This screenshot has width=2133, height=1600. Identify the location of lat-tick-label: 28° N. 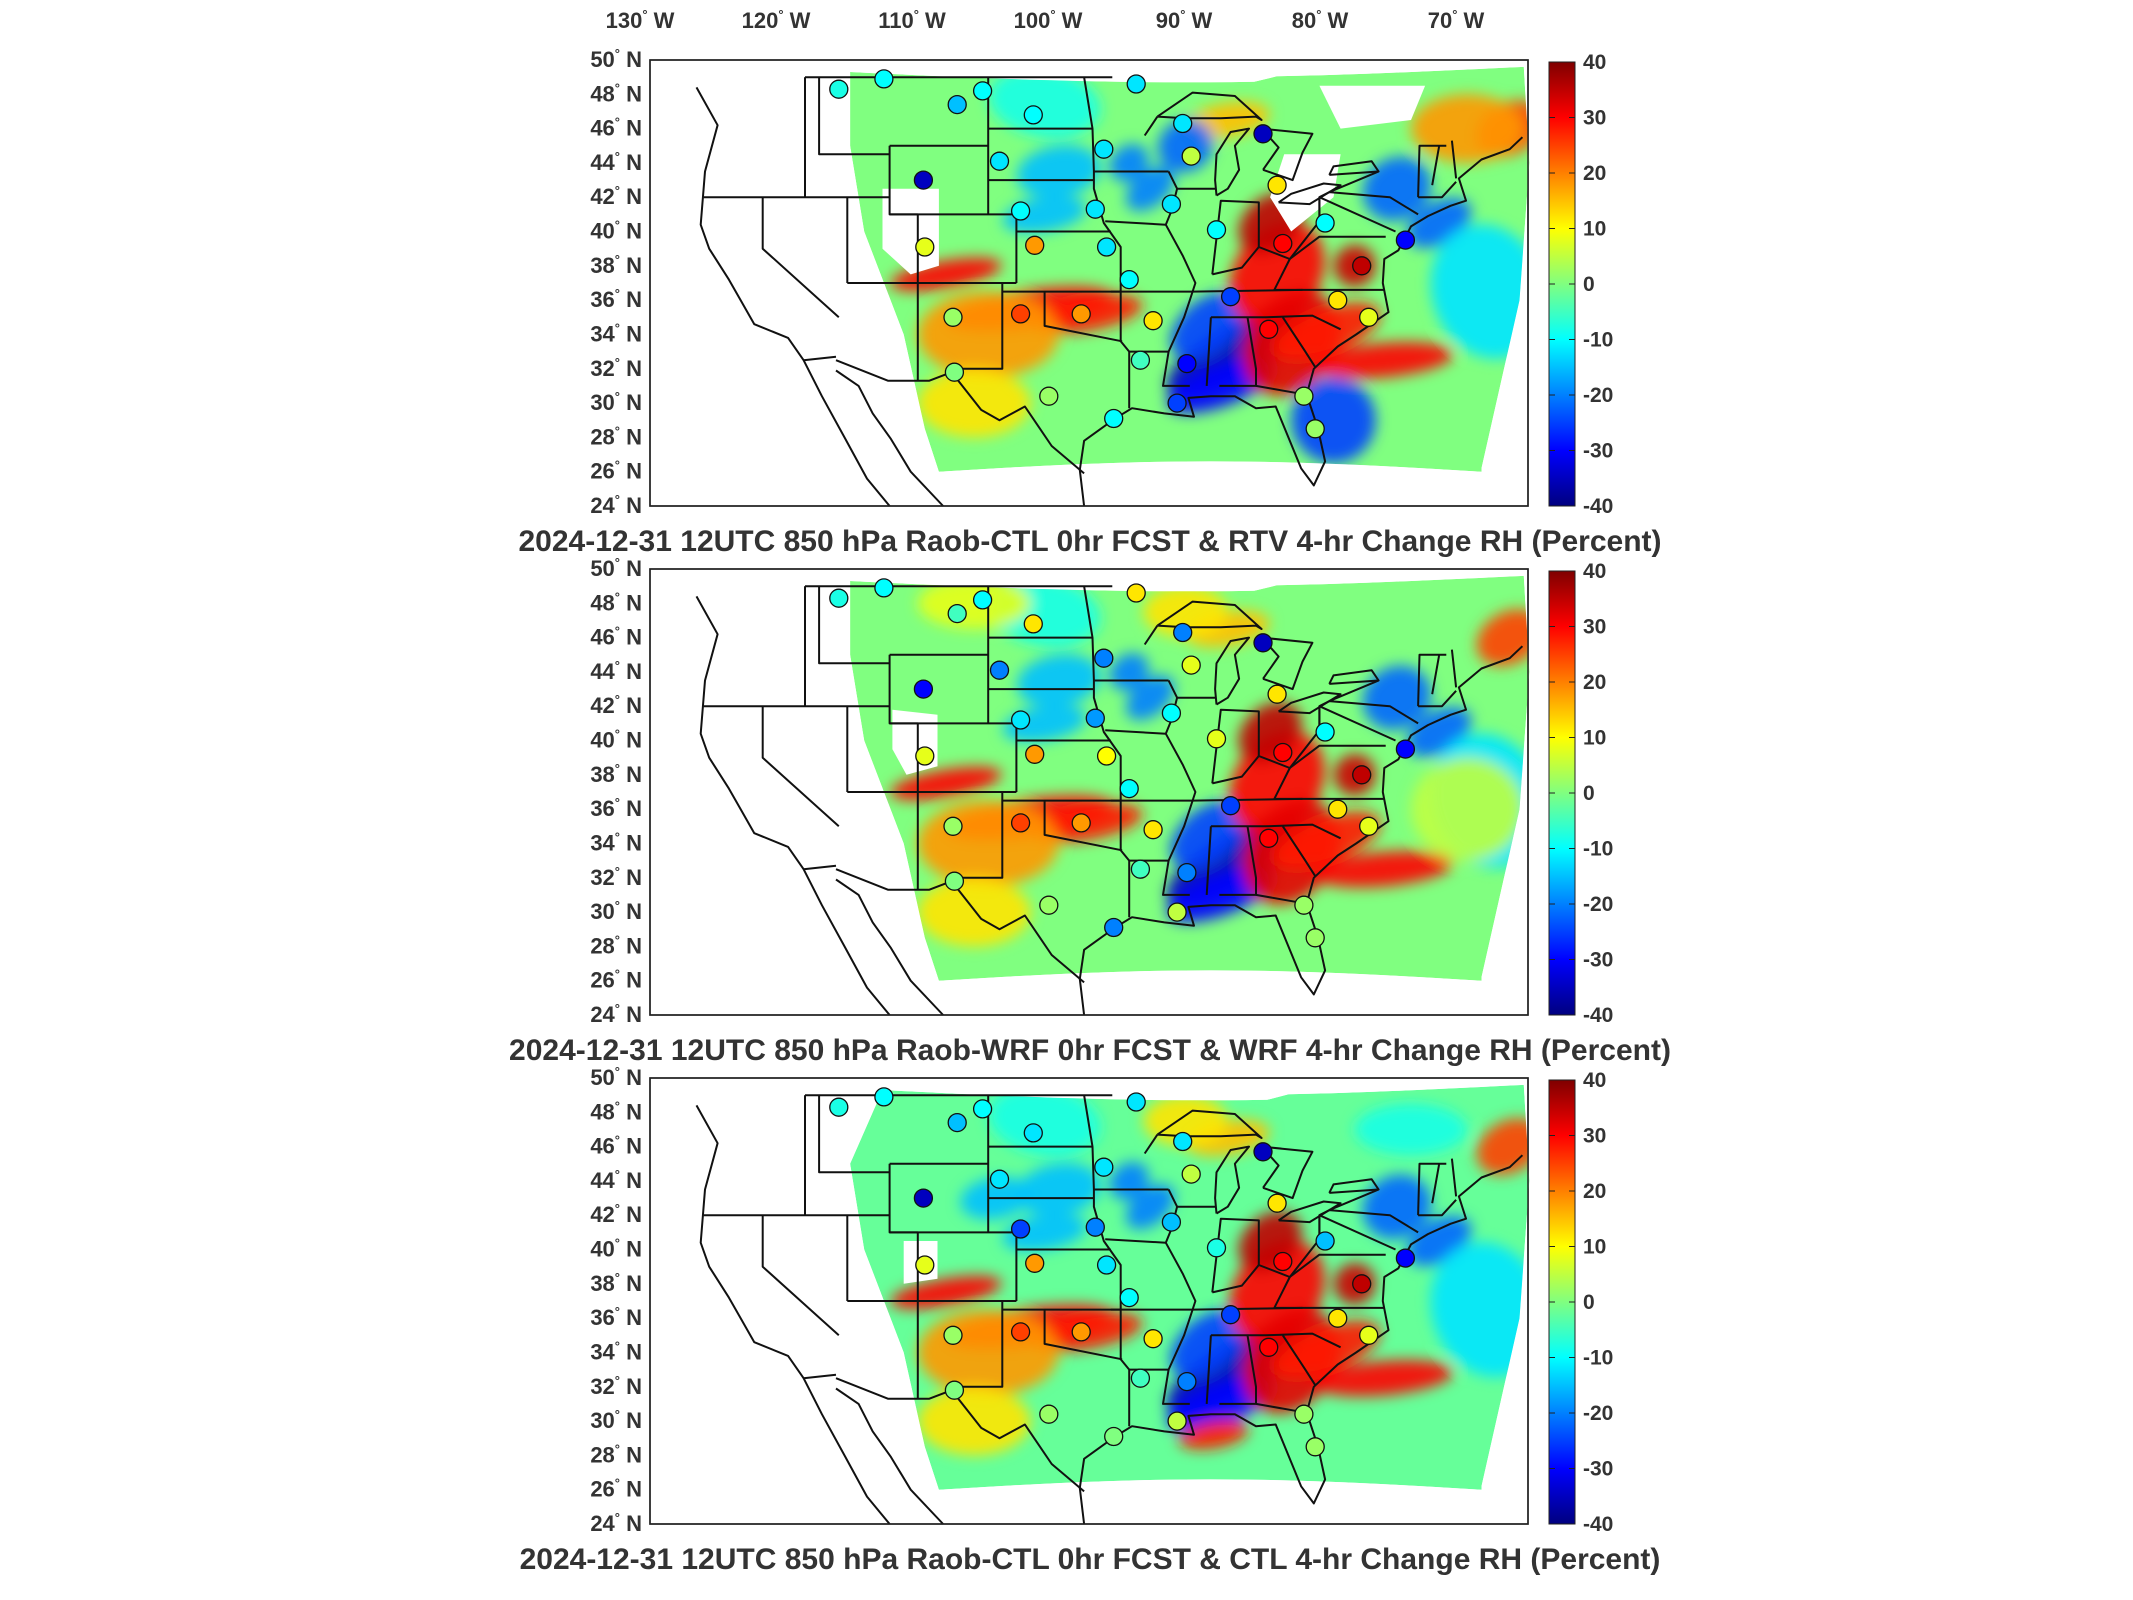
(616, 1454).